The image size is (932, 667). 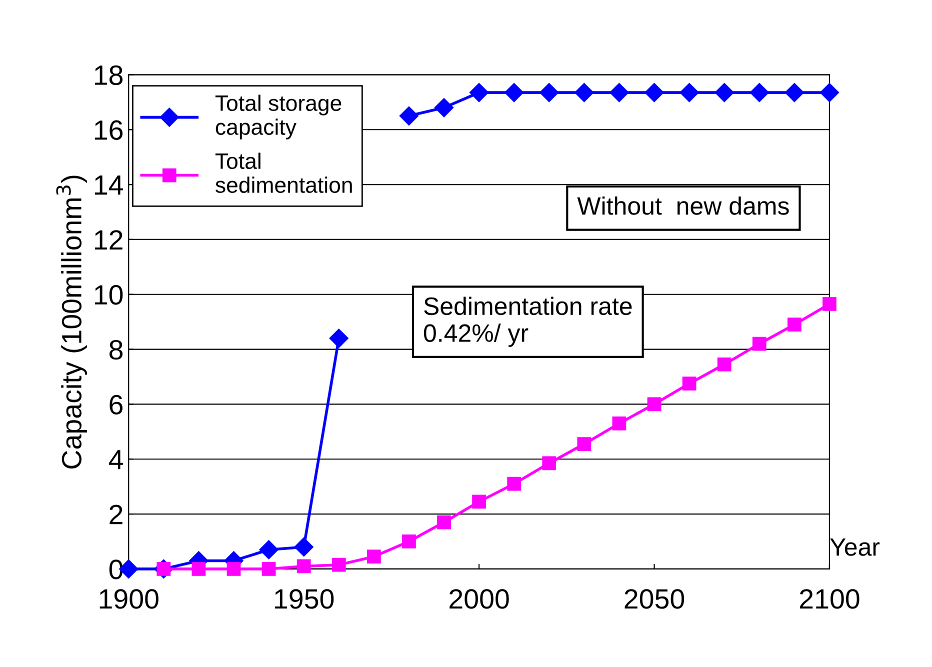 I want to click on x-tick-label: 1950, so click(x=304, y=599).